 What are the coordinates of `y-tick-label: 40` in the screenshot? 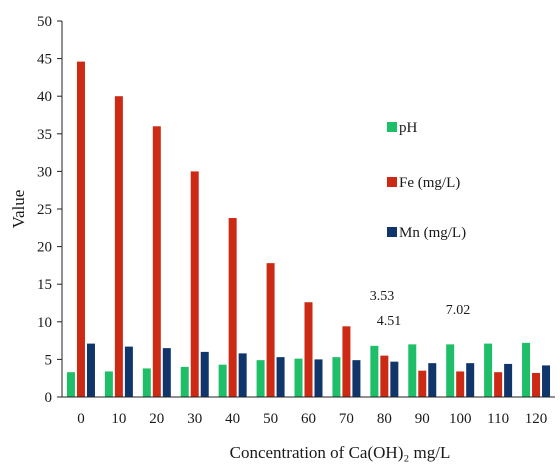 It's located at (44, 97).